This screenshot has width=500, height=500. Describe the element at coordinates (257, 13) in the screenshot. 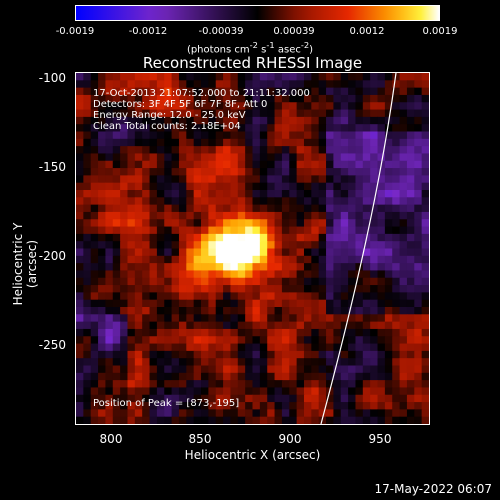

I see `colorbar` at that location.